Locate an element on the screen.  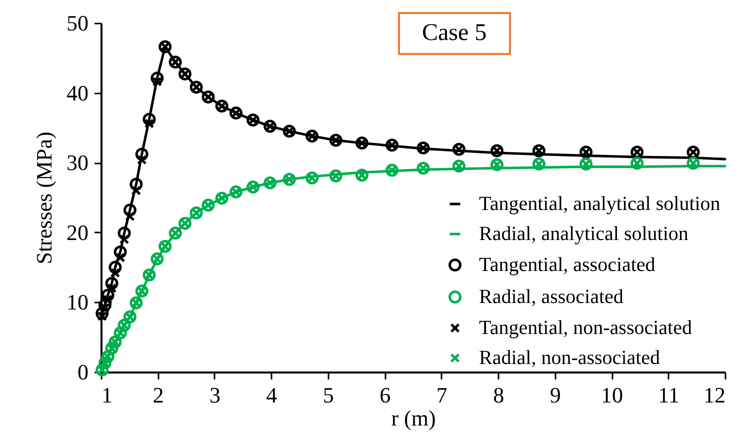
legend-label: Radial, associated is located at coordinates (551, 297).